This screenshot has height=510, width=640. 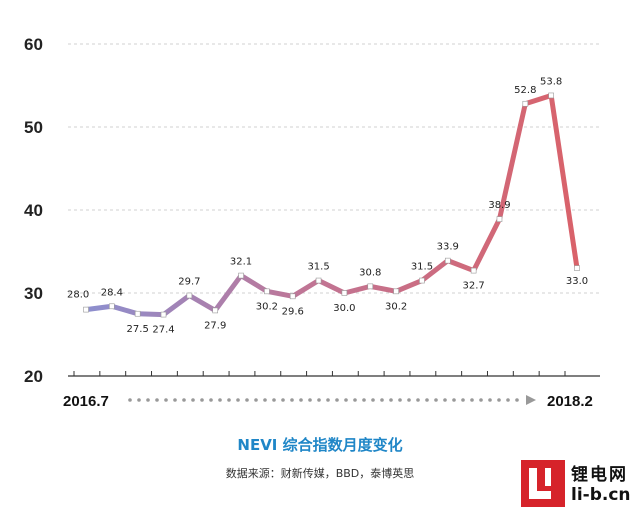 What do you see at coordinates (163, 330) in the screenshot?
I see `data-label: 27.4` at bounding box center [163, 330].